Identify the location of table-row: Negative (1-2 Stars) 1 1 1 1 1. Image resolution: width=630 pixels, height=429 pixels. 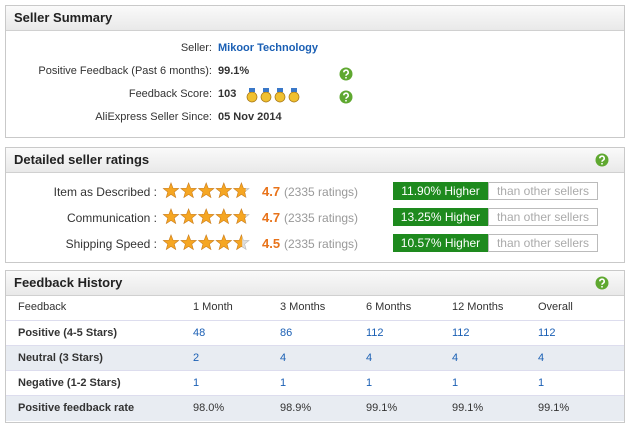
(315, 383).